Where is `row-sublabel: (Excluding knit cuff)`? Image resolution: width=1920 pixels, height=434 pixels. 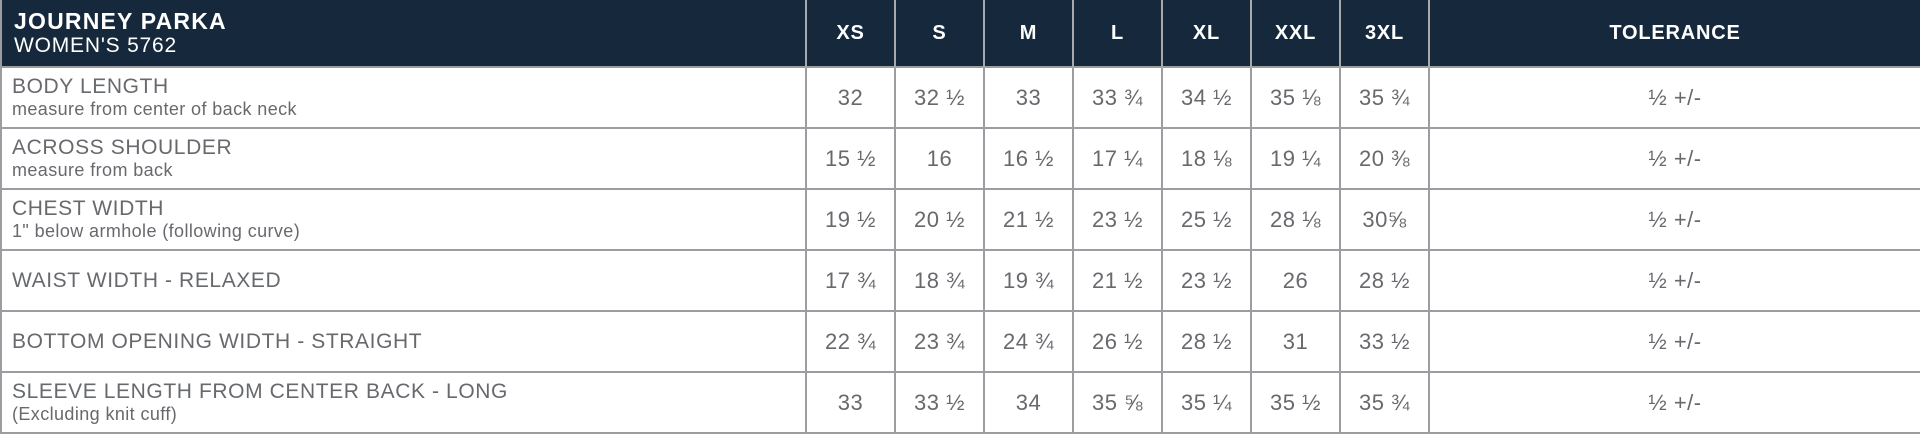 row-sublabel: (Excluding knit cuff) is located at coordinates (95, 414).